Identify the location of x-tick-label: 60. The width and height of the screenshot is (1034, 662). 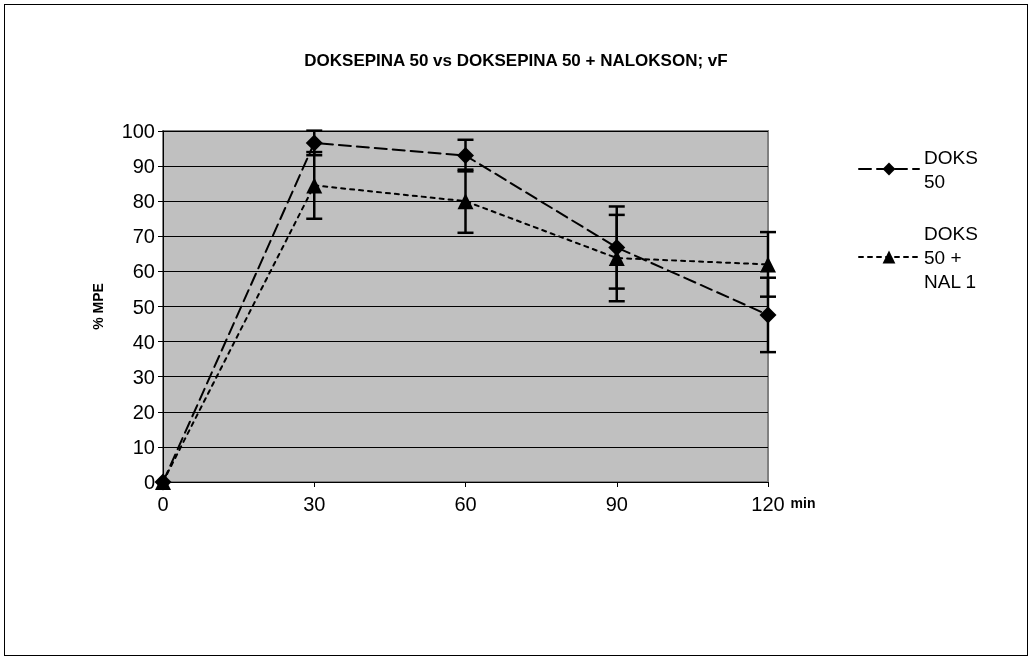
(465, 504).